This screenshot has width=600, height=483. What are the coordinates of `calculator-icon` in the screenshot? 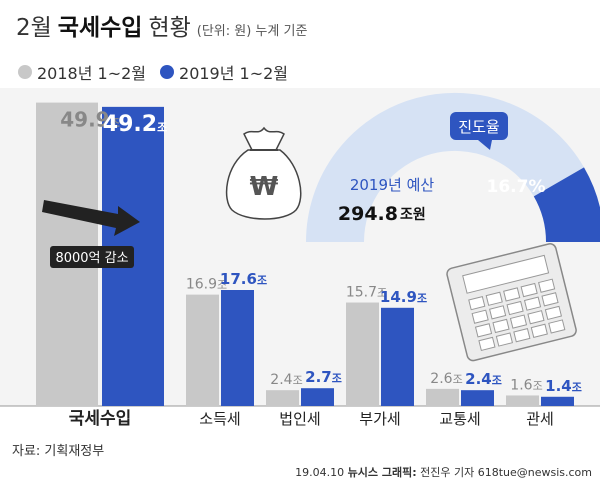 It's located at (511, 302).